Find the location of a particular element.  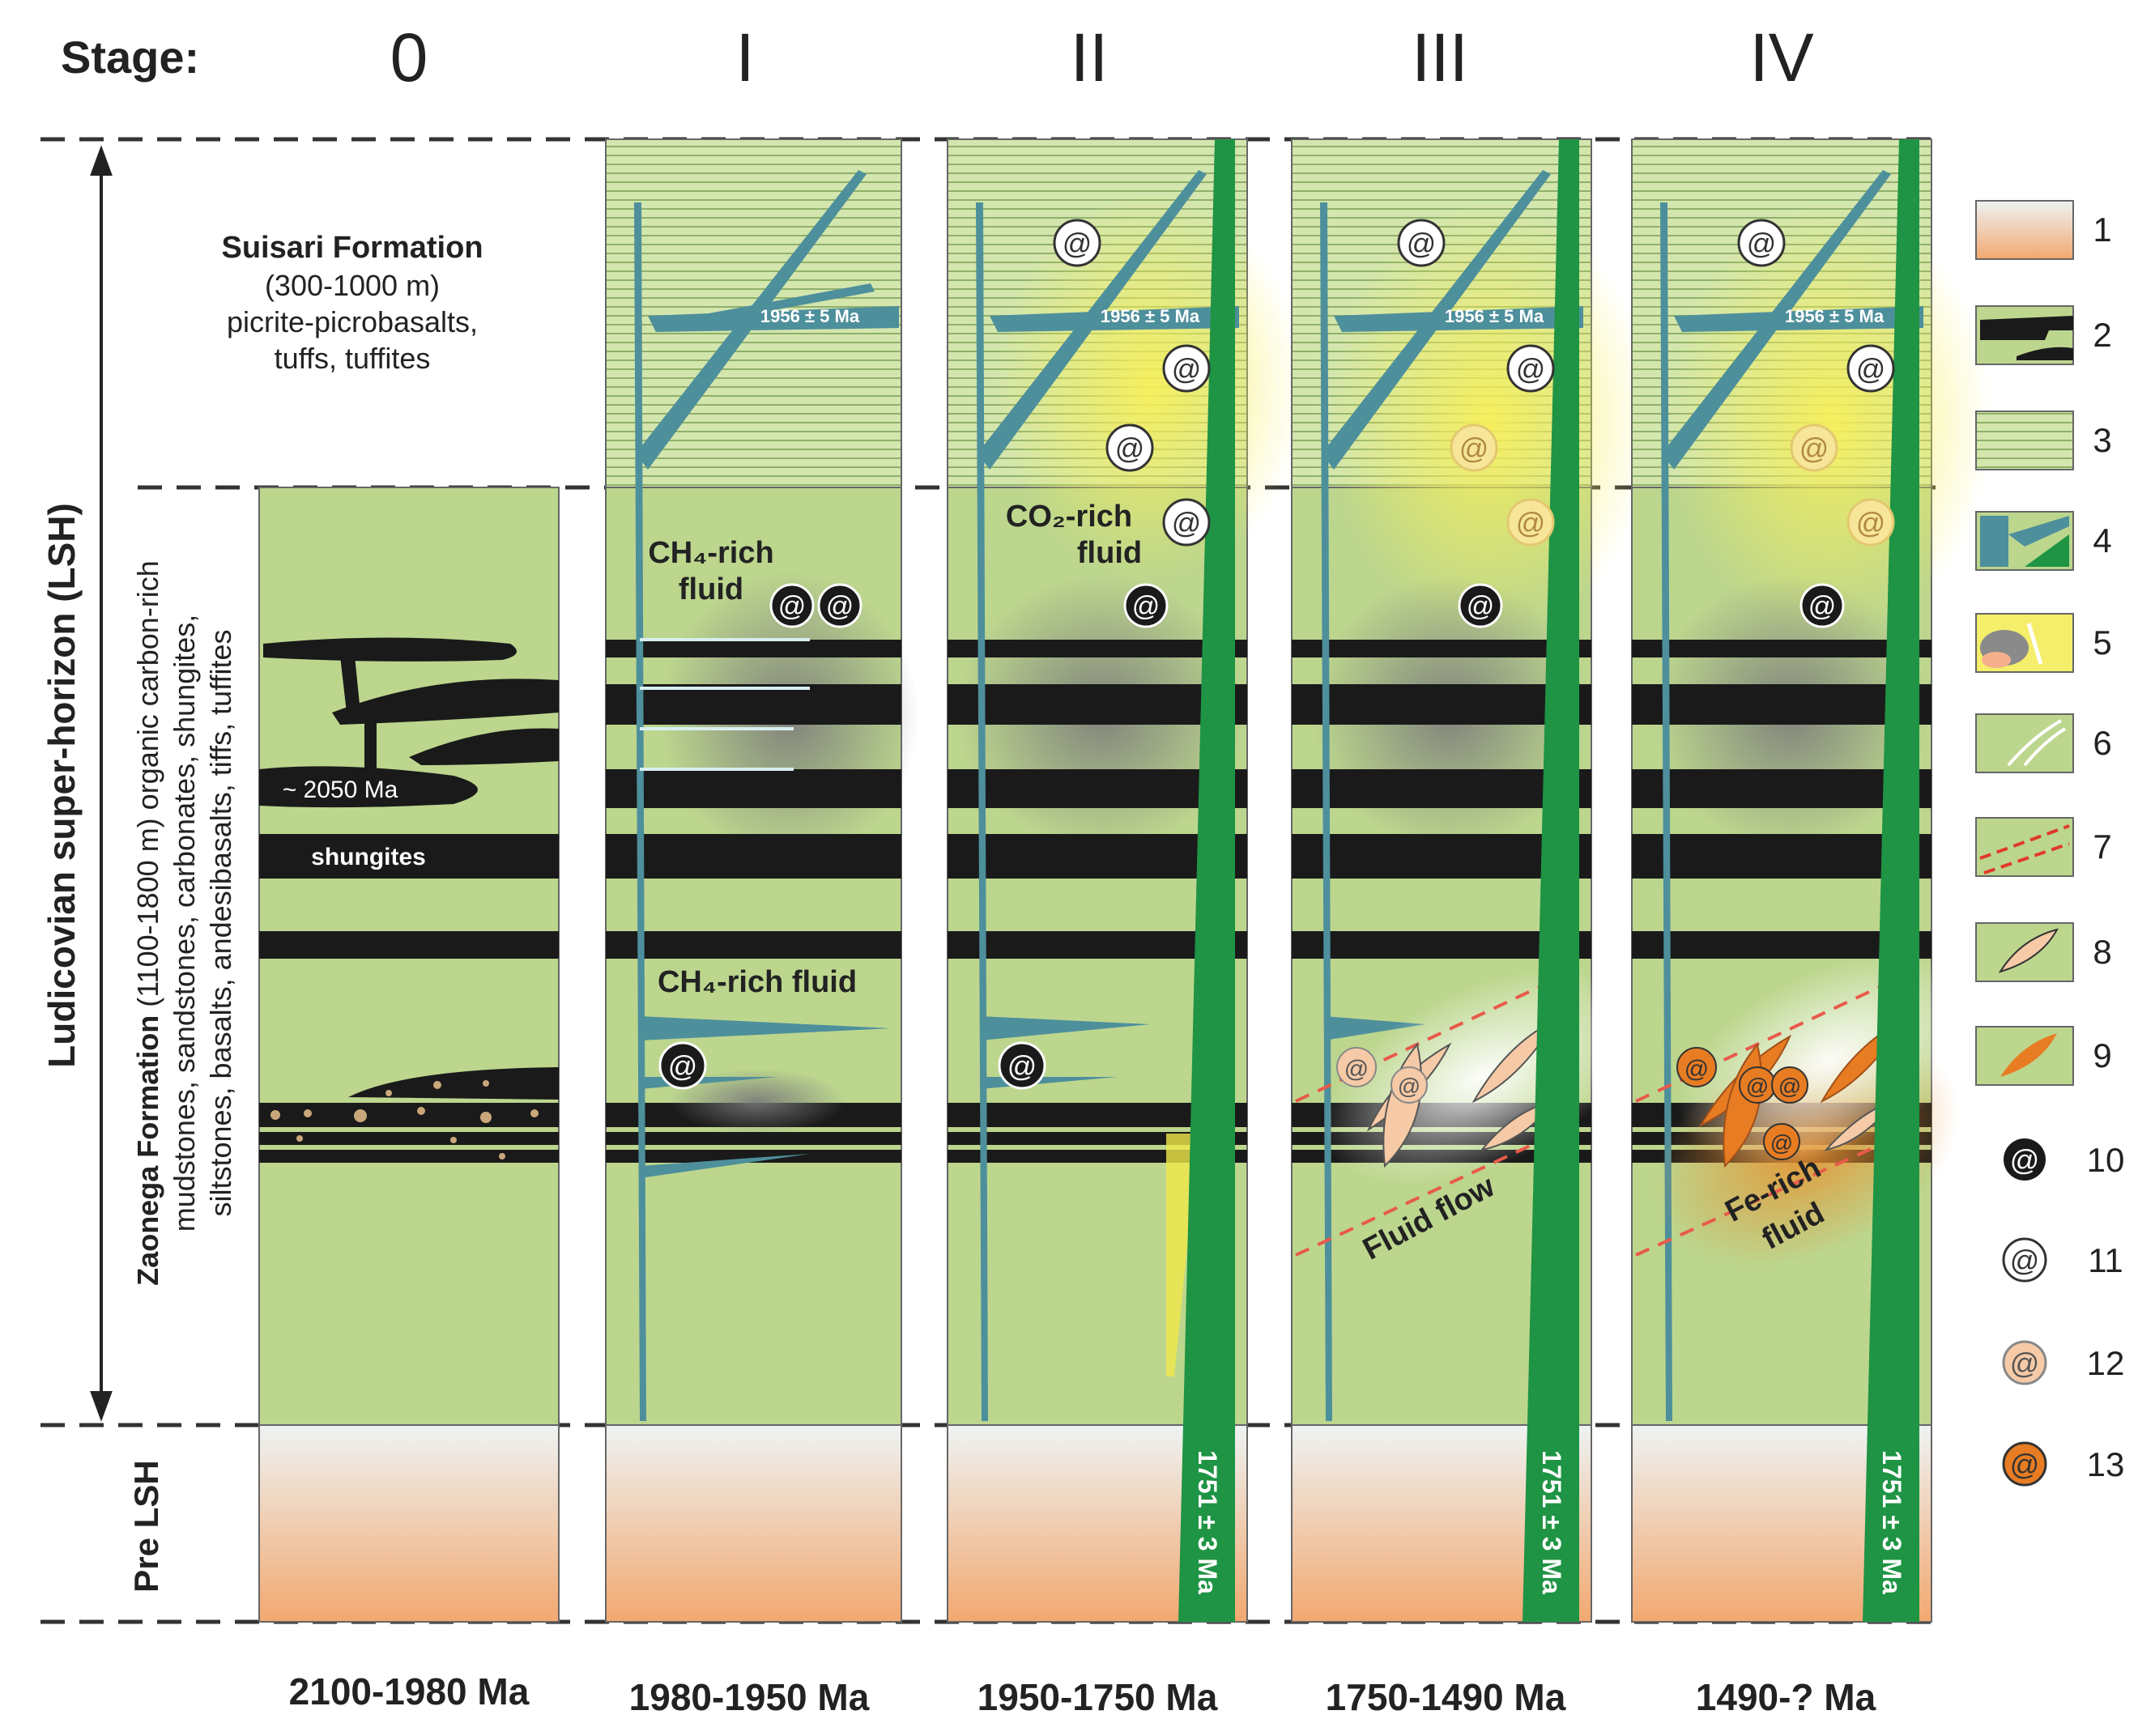

lsh-arrow is located at coordinates (102, 783).